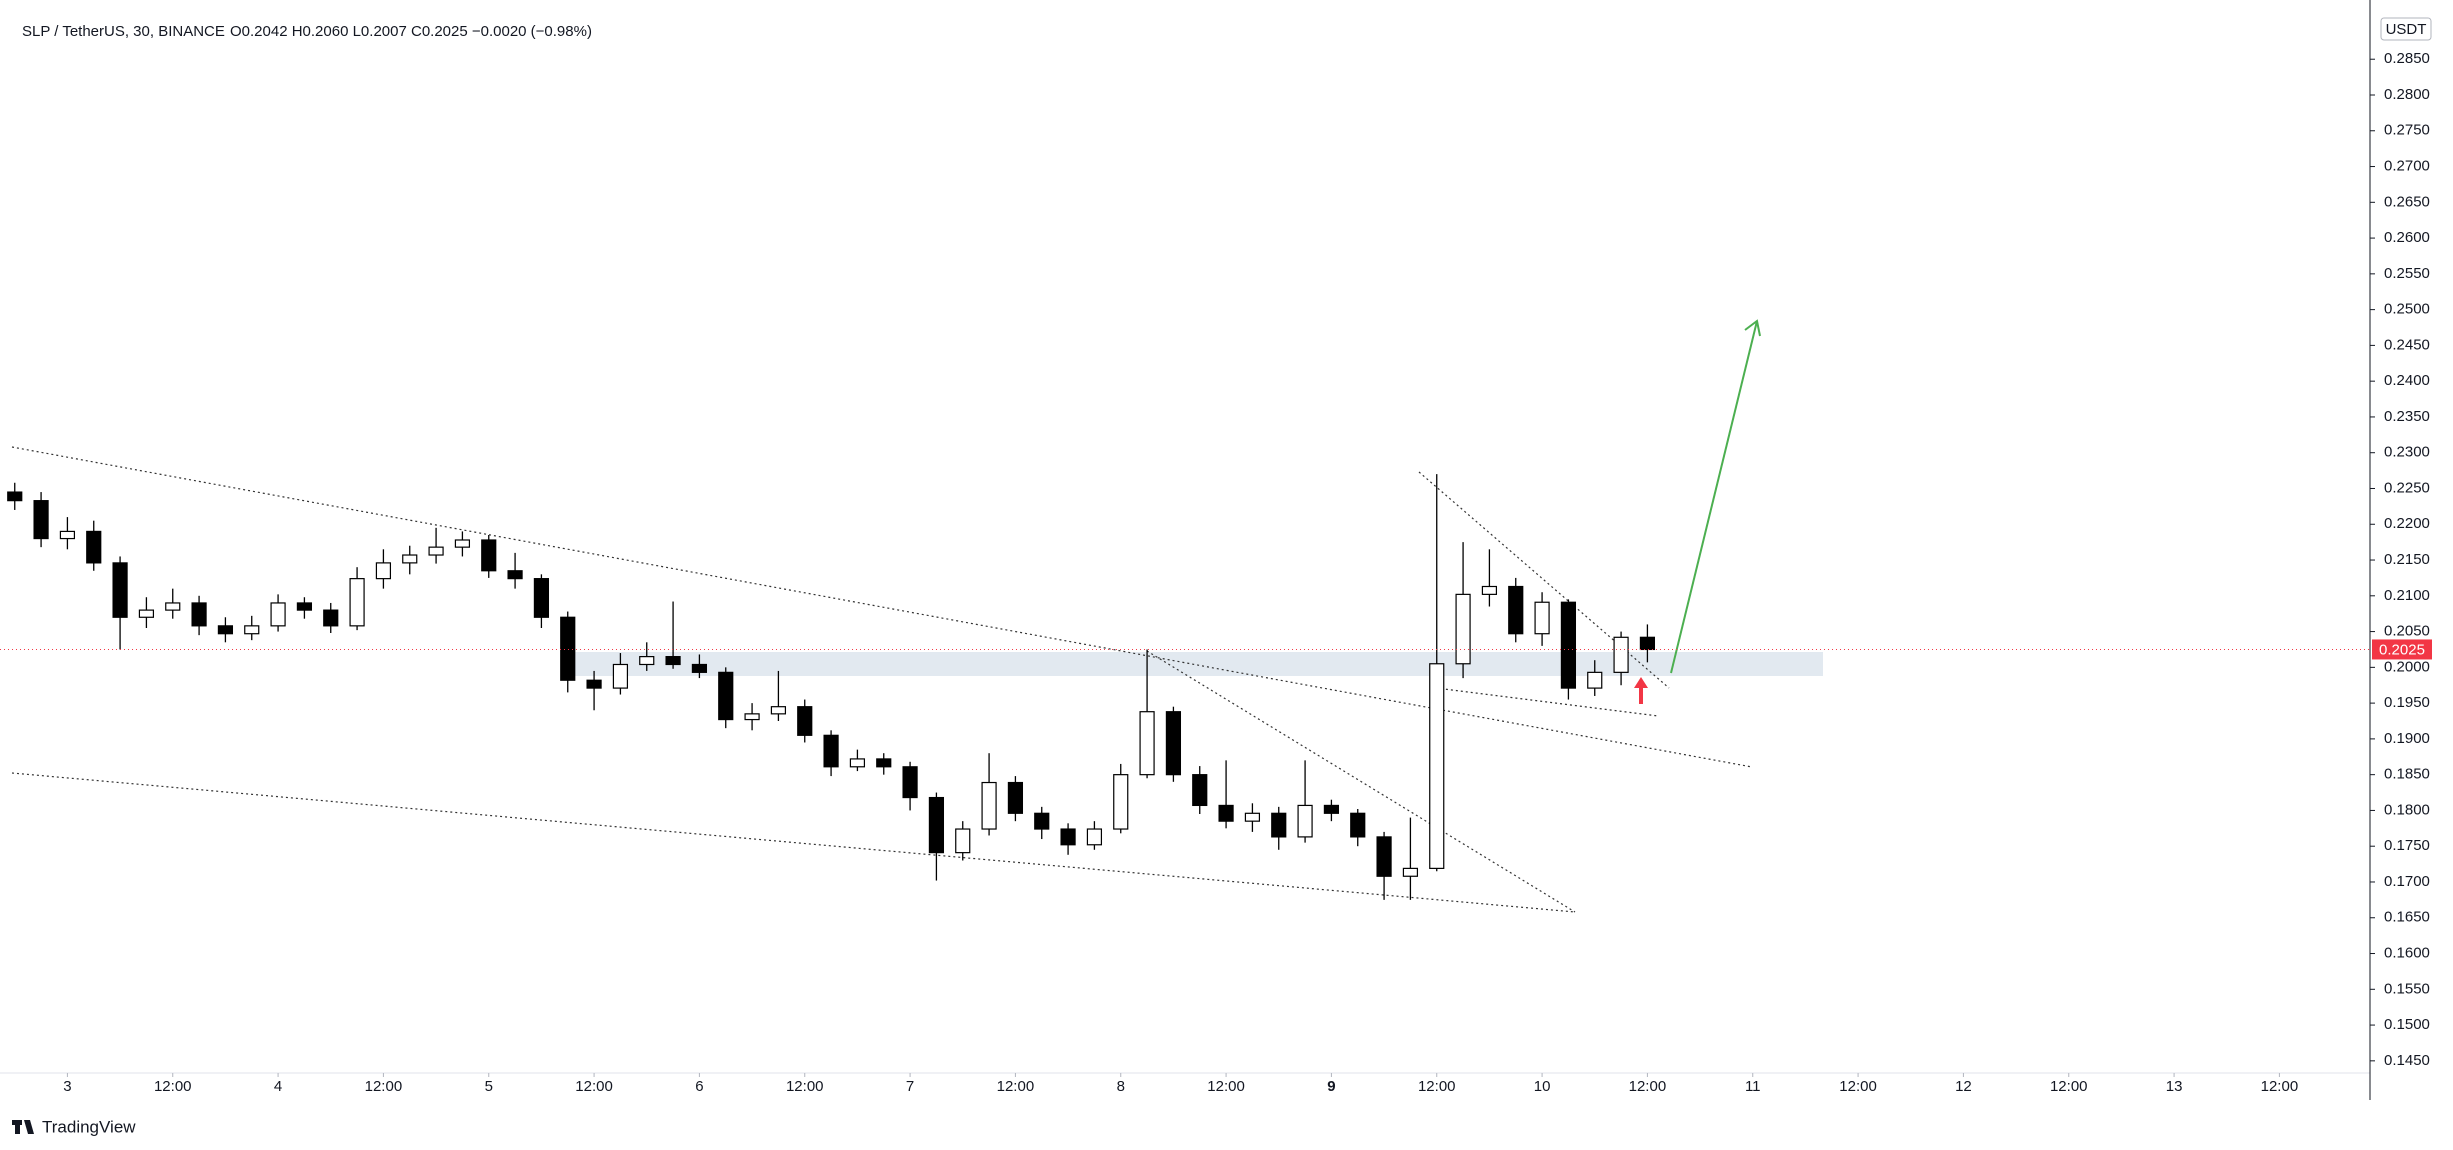  What do you see at coordinates (1753, 1086) in the screenshot?
I see `x-tick-label: 11` at bounding box center [1753, 1086].